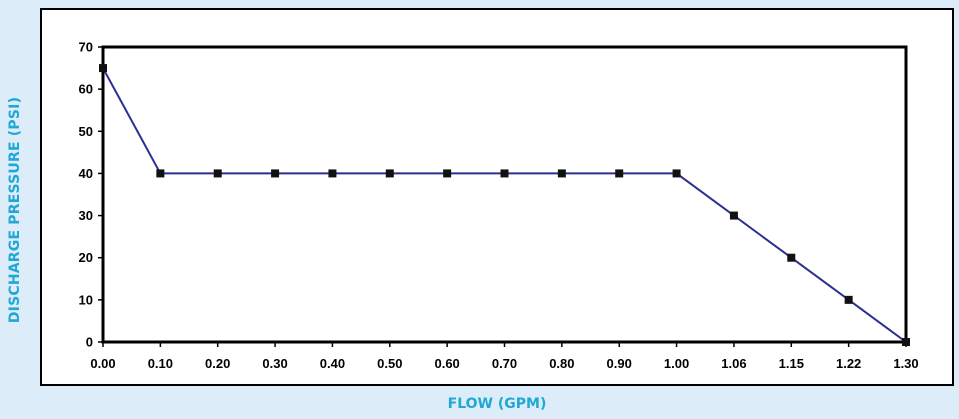 This screenshot has height=419, width=959. What do you see at coordinates (389, 363) in the screenshot?
I see `x-tick-label: 0.50` at bounding box center [389, 363].